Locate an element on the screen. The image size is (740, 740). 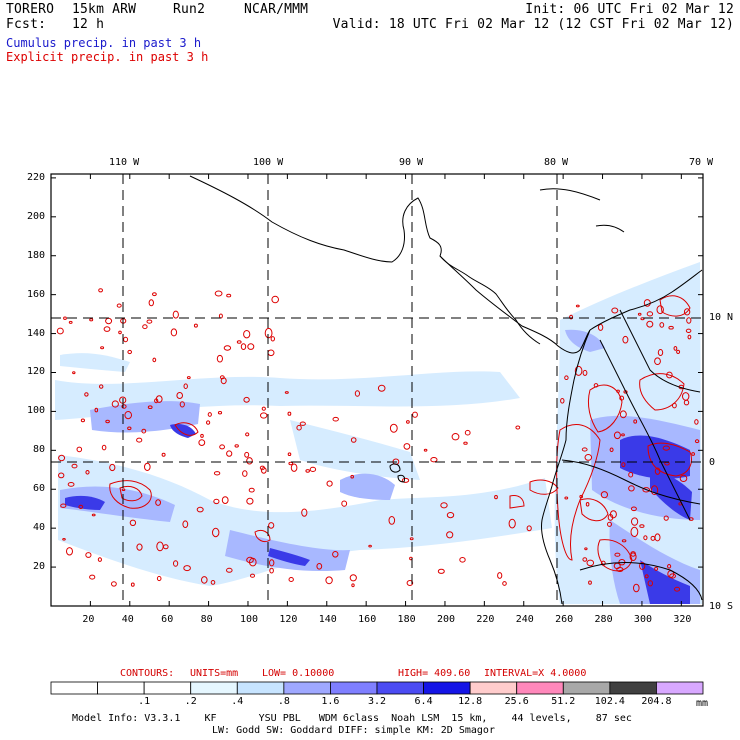
model-name: TORERO is located at coordinates (30, 9).